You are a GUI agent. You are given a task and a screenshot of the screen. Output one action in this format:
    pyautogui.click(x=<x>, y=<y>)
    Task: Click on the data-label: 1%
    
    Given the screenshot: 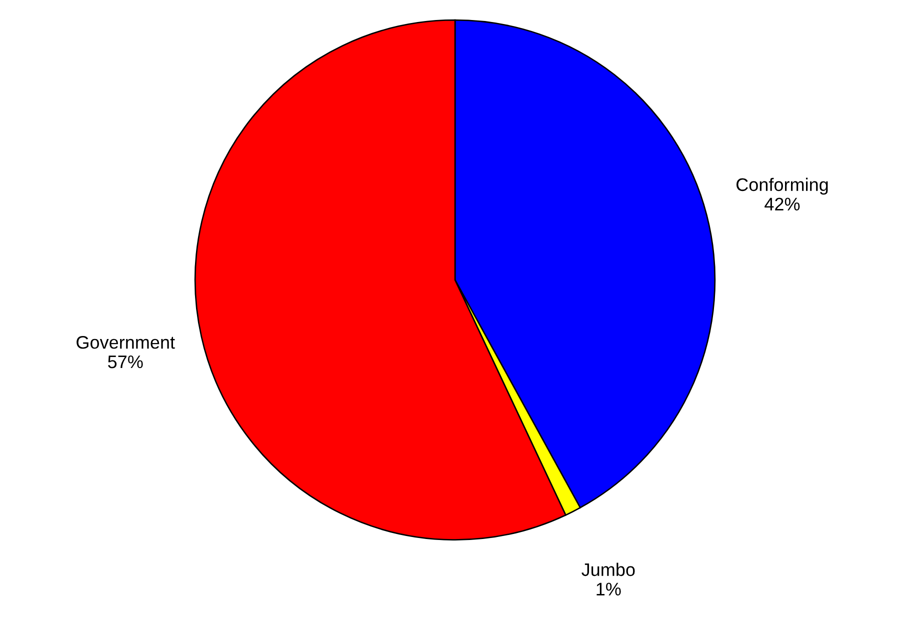 What is the action you would take?
    pyautogui.click(x=608, y=589)
    